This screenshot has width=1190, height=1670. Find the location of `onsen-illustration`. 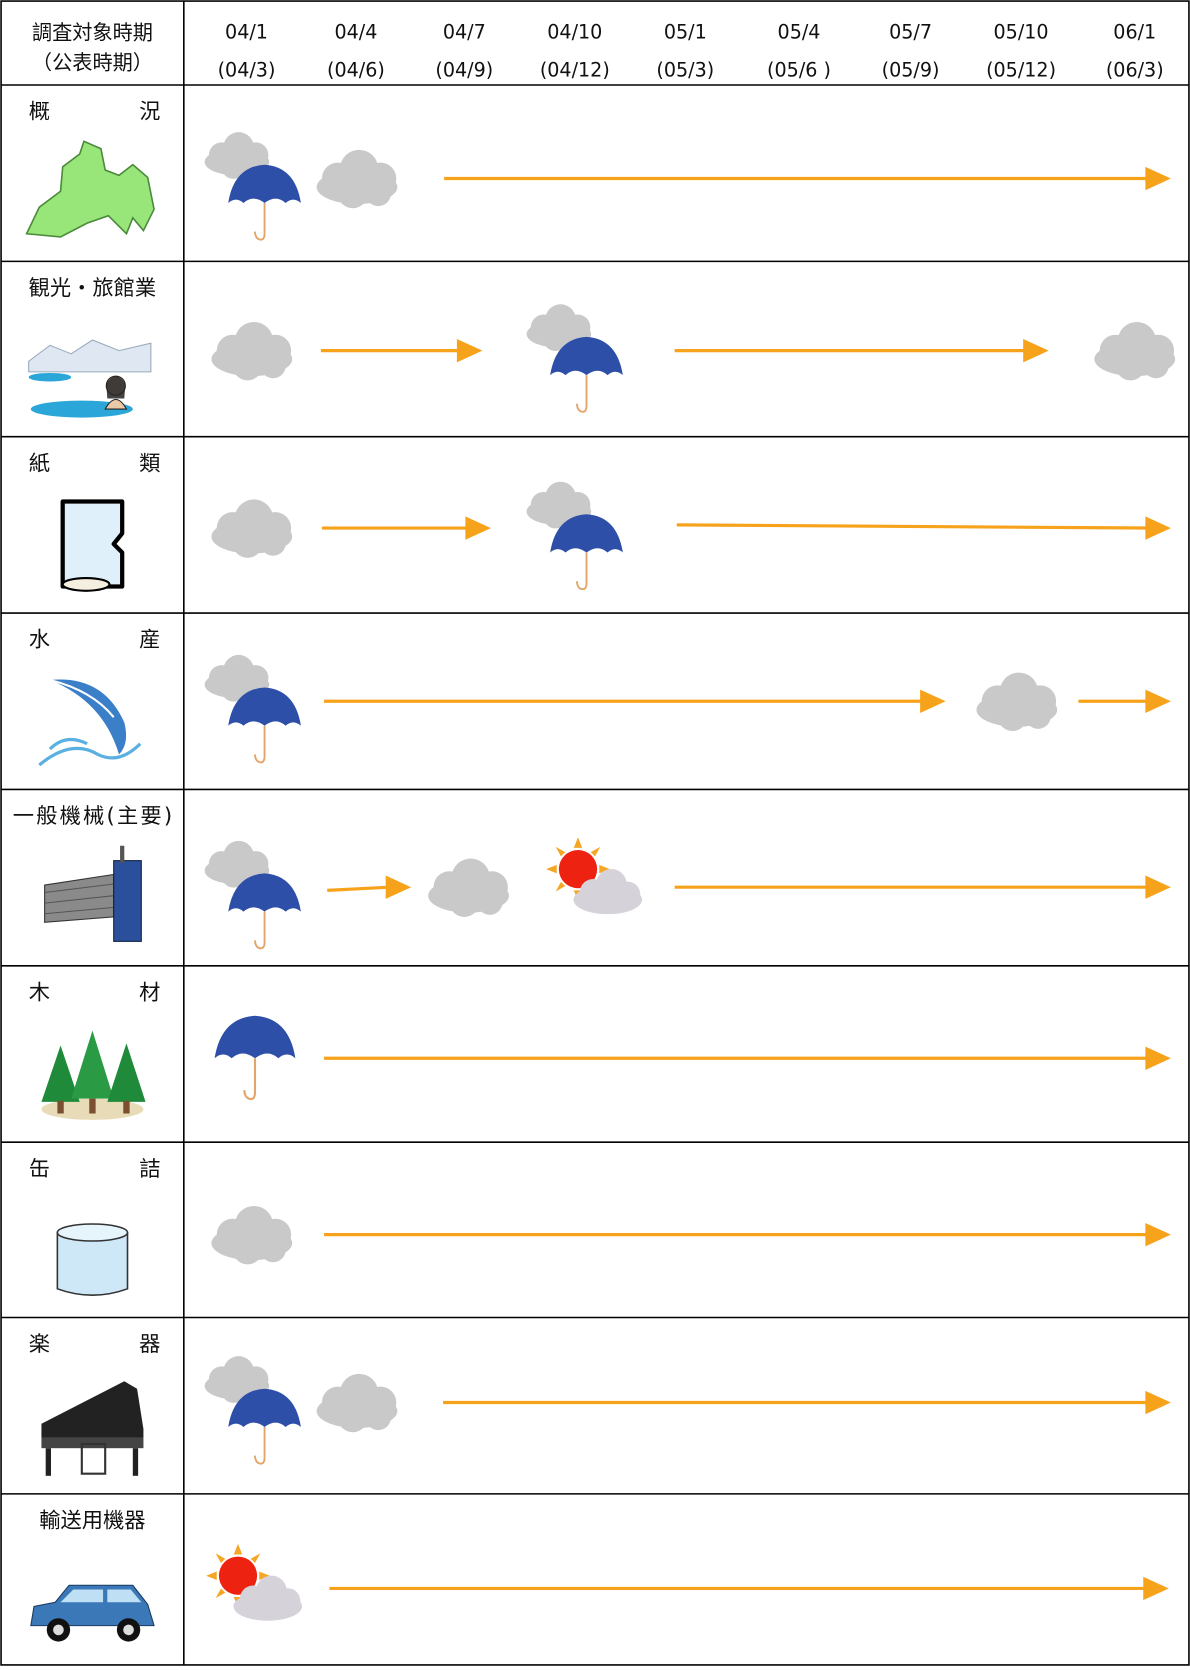

onsen-illustration is located at coordinates (90, 378).